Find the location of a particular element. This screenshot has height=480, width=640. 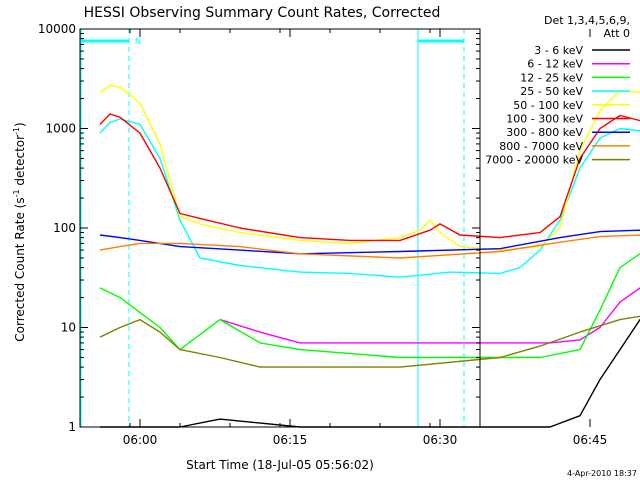

legend-label-3: 12 - 25 keV is located at coordinates (551, 77).